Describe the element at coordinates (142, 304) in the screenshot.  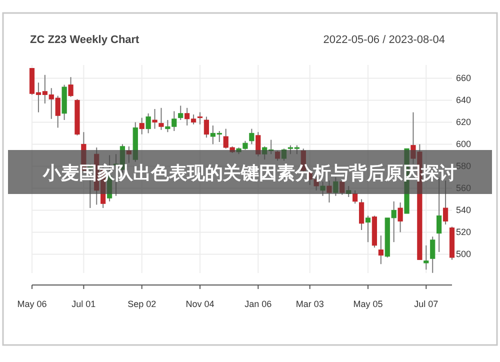
I see `x-tick-label: Sep 02` at that location.